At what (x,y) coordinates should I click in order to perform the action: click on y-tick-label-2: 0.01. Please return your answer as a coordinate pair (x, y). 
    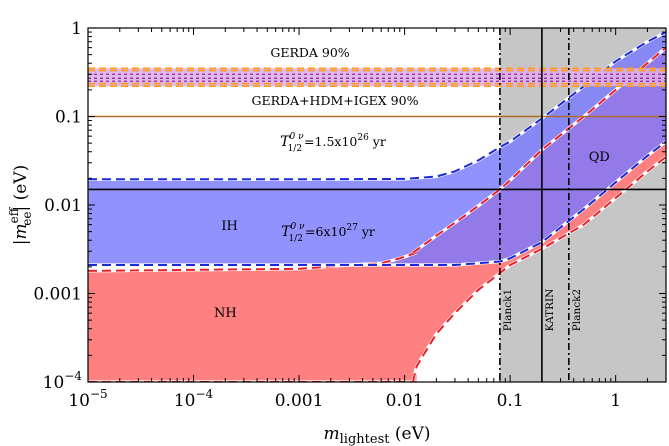
    Looking at the image, I should click on (63, 206).